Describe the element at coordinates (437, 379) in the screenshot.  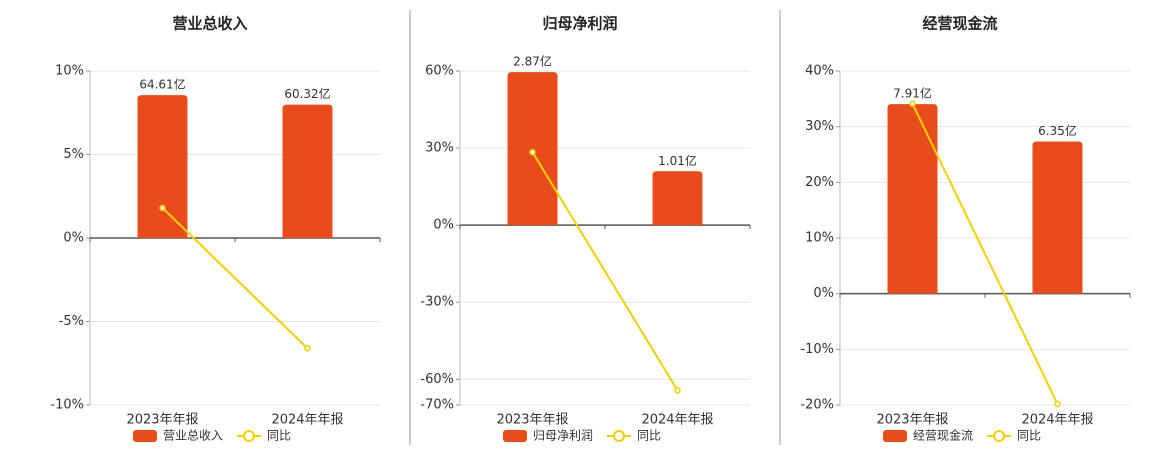
I see `y-tick-label: -60%` at that location.